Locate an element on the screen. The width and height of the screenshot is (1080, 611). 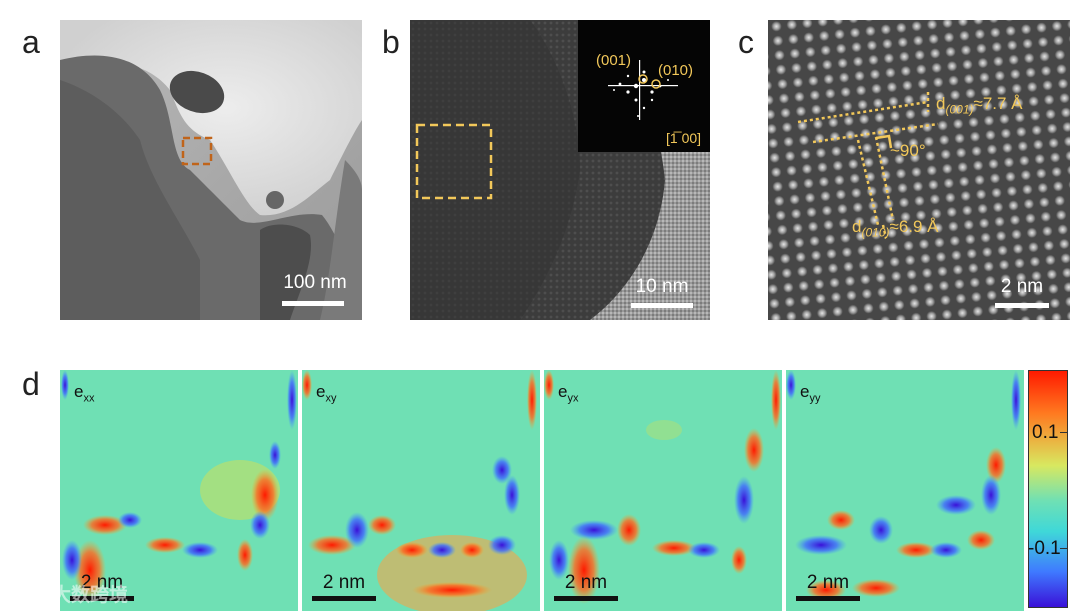
strain-label-exx: exx is located at coordinates (84, 393).